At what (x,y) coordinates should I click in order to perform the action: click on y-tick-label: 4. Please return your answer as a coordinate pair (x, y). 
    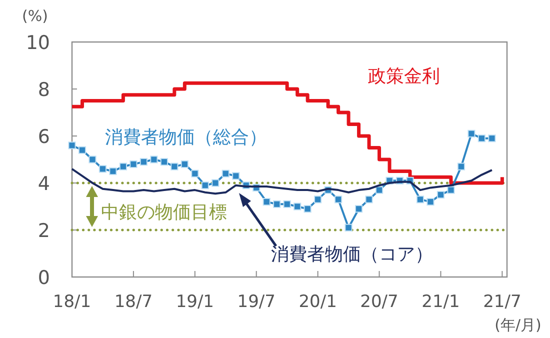
    Looking at the image, I should click on (44, 184).